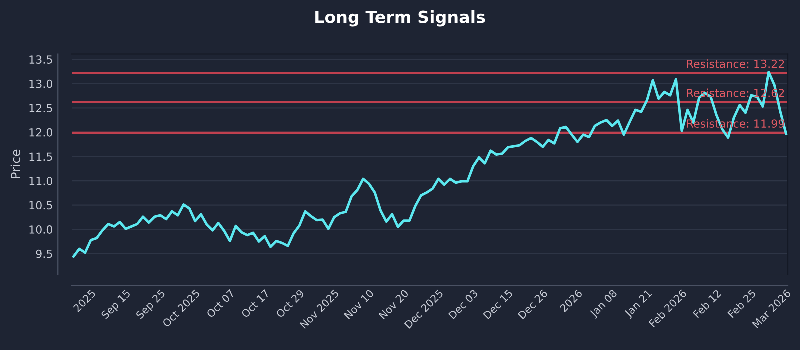  I want to click on x-tick-label: Jan 21, so click(639, 304).